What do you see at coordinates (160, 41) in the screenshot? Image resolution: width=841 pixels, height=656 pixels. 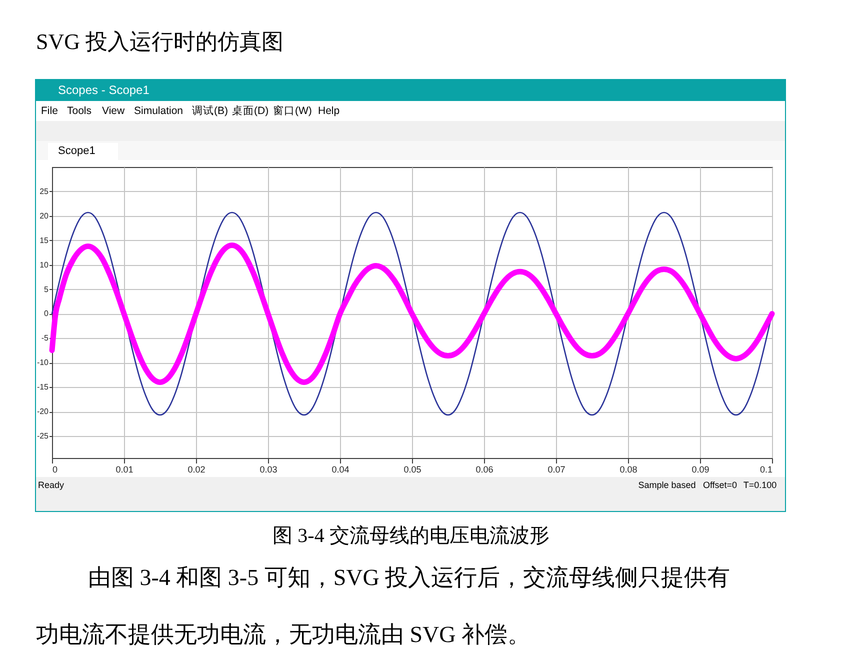 I see `chart-title: SVG 投入运行时的仿真图` at bounding box center [160, 41].